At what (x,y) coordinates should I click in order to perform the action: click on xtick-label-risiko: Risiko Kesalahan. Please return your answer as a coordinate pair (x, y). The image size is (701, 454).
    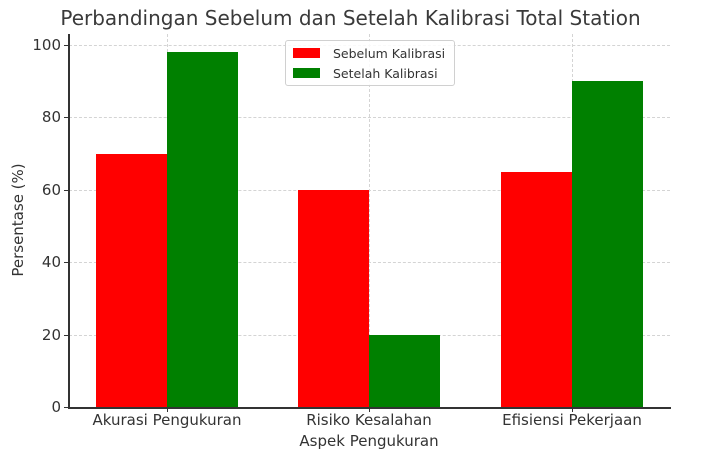
    Looking at the image, I should click on (369, 420).